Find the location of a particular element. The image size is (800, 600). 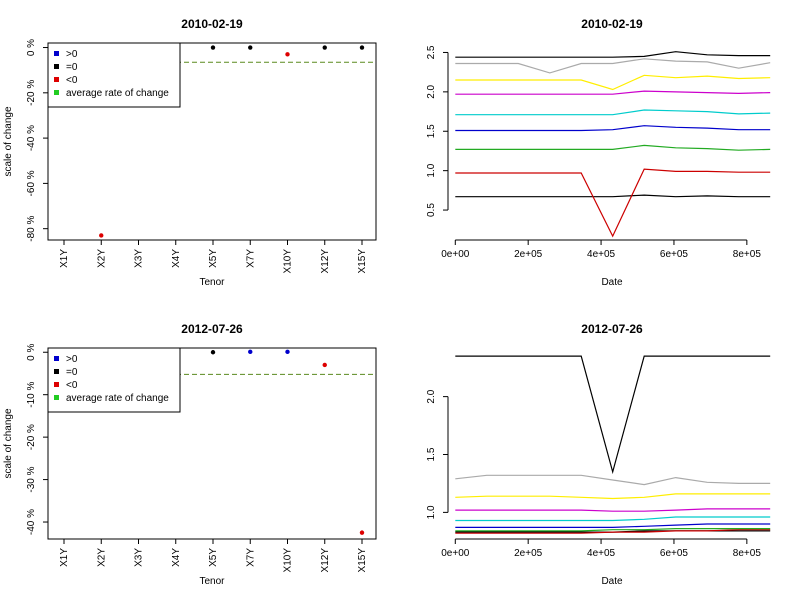

y-tick-label: -40 % is located at coordinates (31, 138).